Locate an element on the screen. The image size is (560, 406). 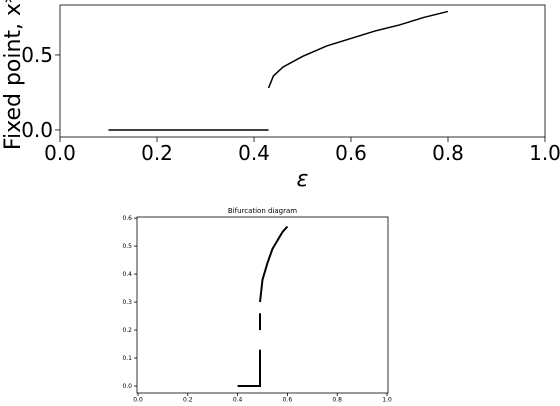
y-tick-label: 0.6 is located at coordinates (127, 218).